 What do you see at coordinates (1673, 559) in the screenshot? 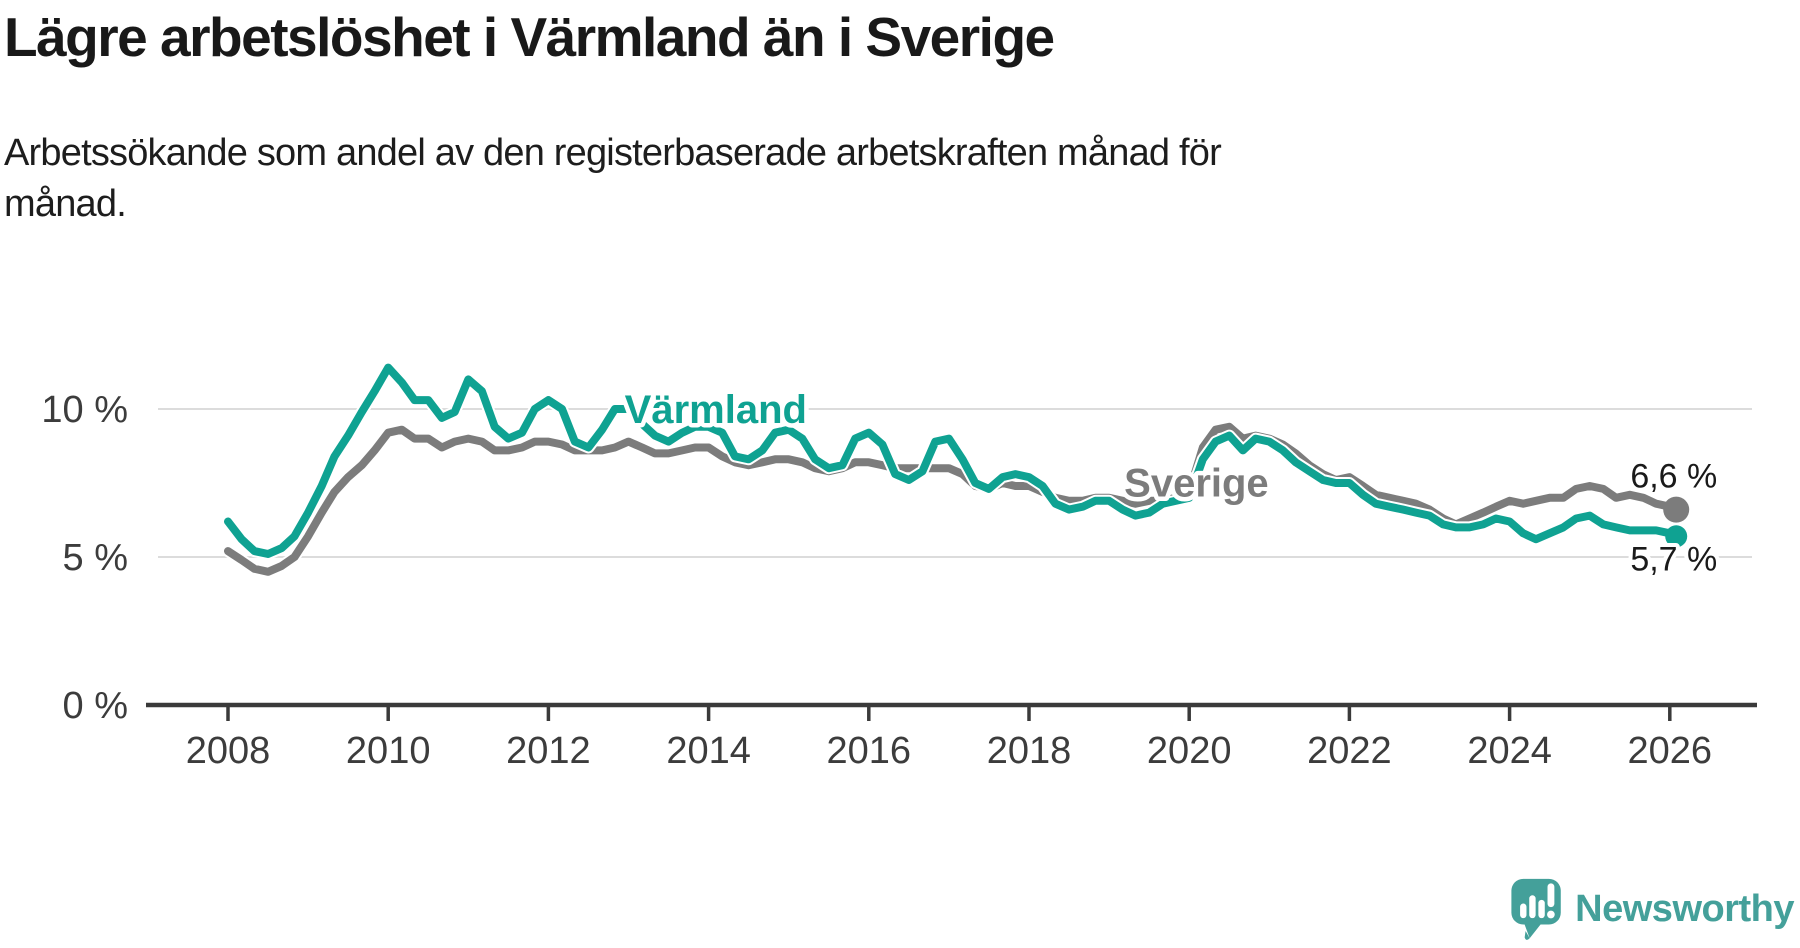
I see `series-end-value-värmland: 5,7 %` at bounding box center [1673, 559].